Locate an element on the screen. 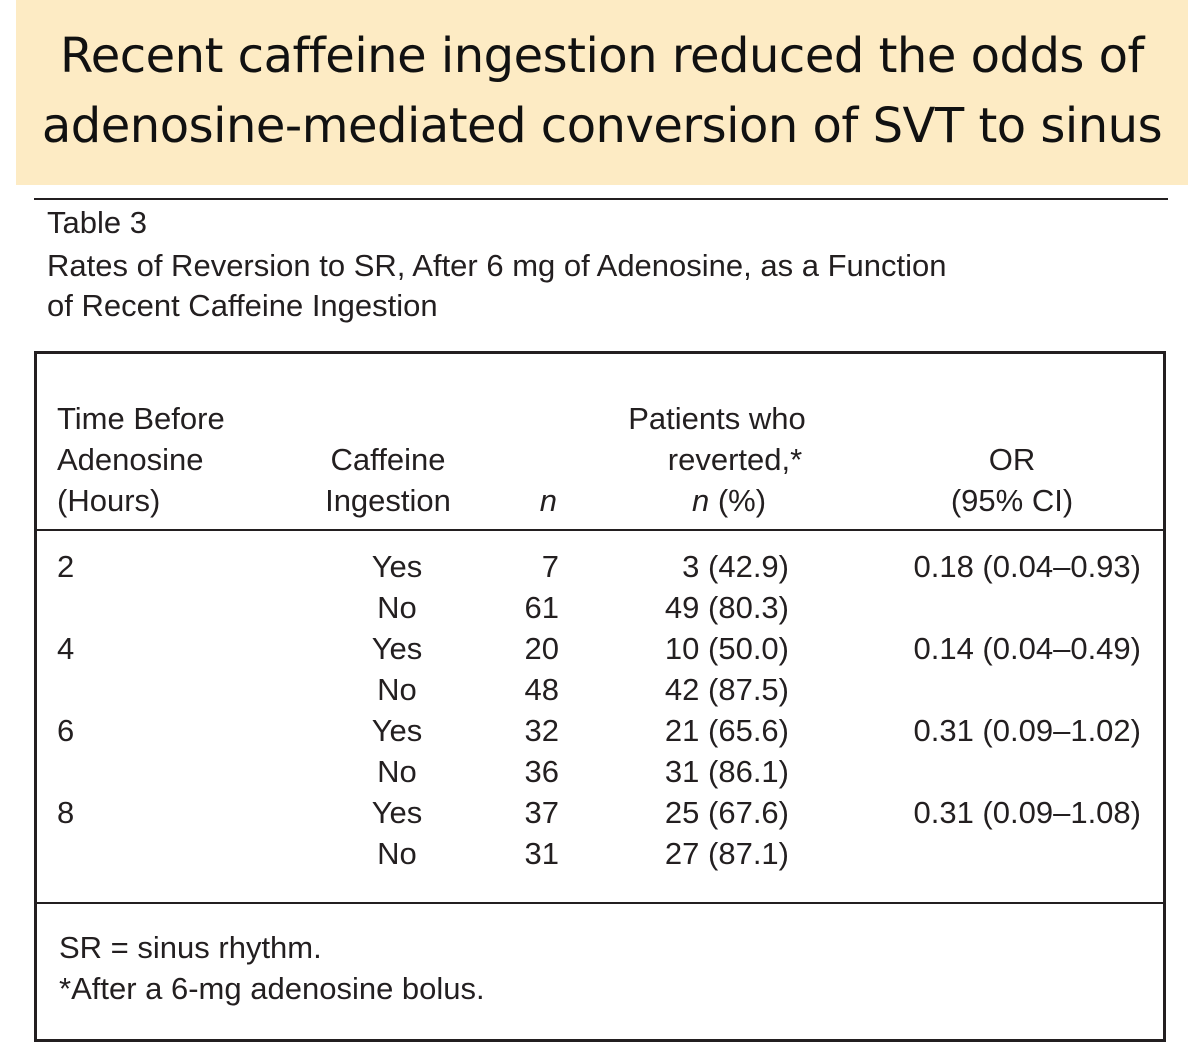 The height and width of the screenshot is (1059, 1200). header-time: Time Before Adenosine (Hours) is located at coordinates (141, 459).